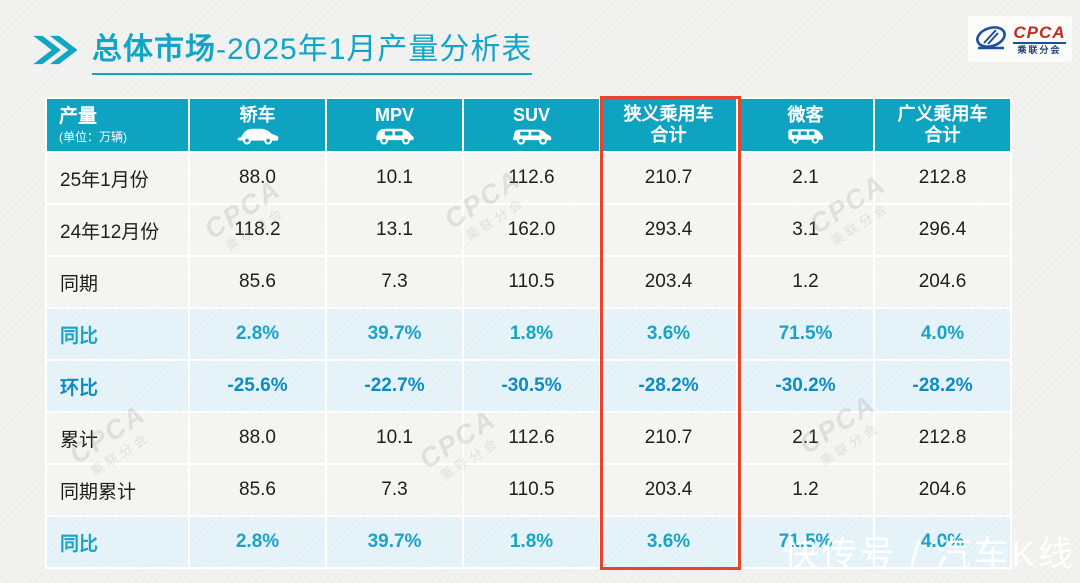  What do you see at coordinates (374, 49) in the screenshot?
I see `page-title-rest: -2025年1月产量分析表` at bounding box center [374, 49].